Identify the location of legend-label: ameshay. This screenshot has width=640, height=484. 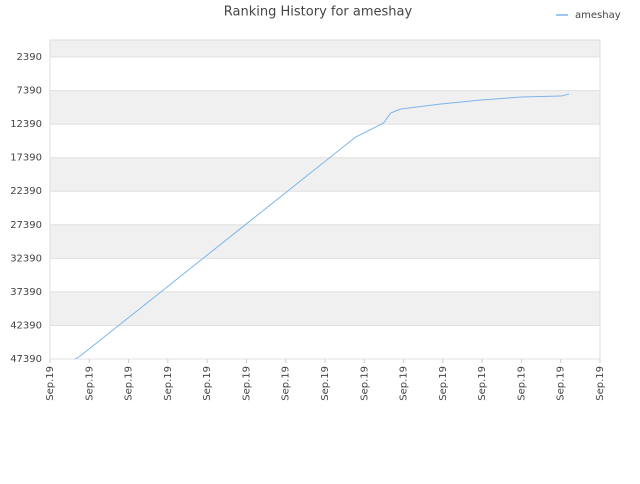
(598, 15).